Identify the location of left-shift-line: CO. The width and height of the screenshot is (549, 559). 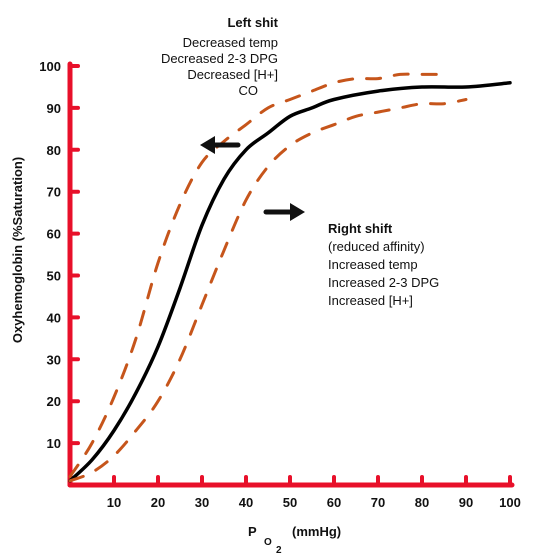
(249, 90).